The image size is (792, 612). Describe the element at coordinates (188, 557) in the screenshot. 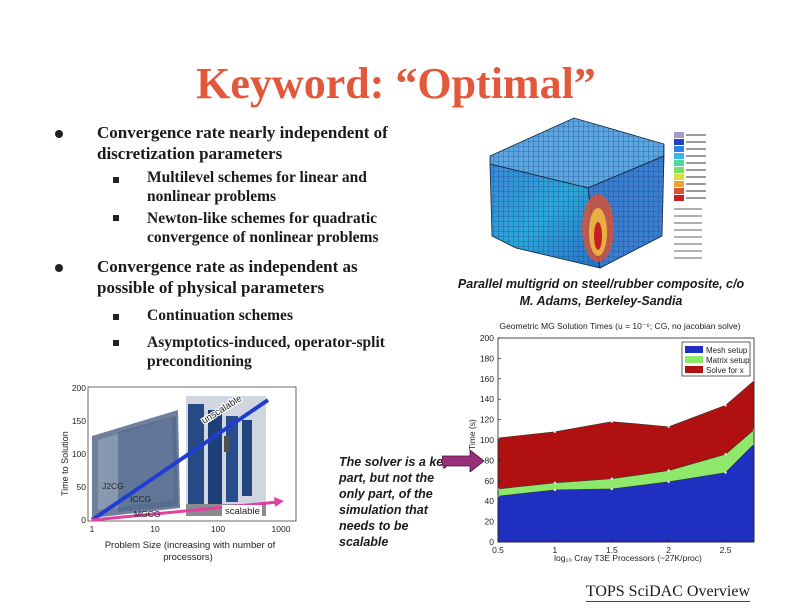

I see `scaling-x-label-line-2: processors)` at that location.